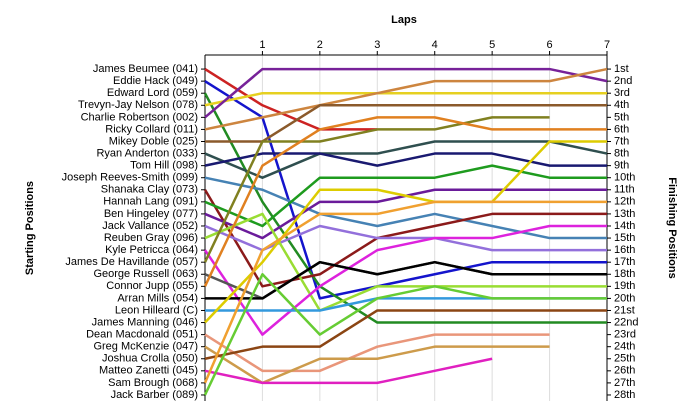  I want to click on y-tick-label: James Manning (046), so click(145, 322).